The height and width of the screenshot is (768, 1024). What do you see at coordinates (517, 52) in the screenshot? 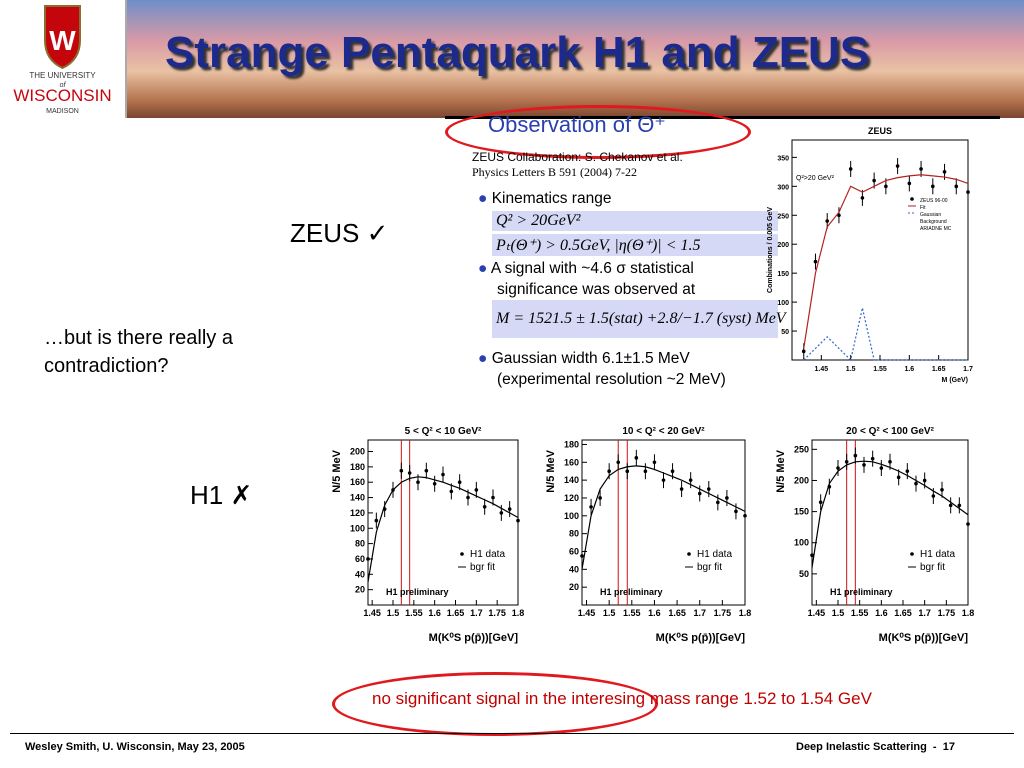
I see `slide-title: Strange Pentaquark H1 and ZEUS` at bounding box center [517, 52].